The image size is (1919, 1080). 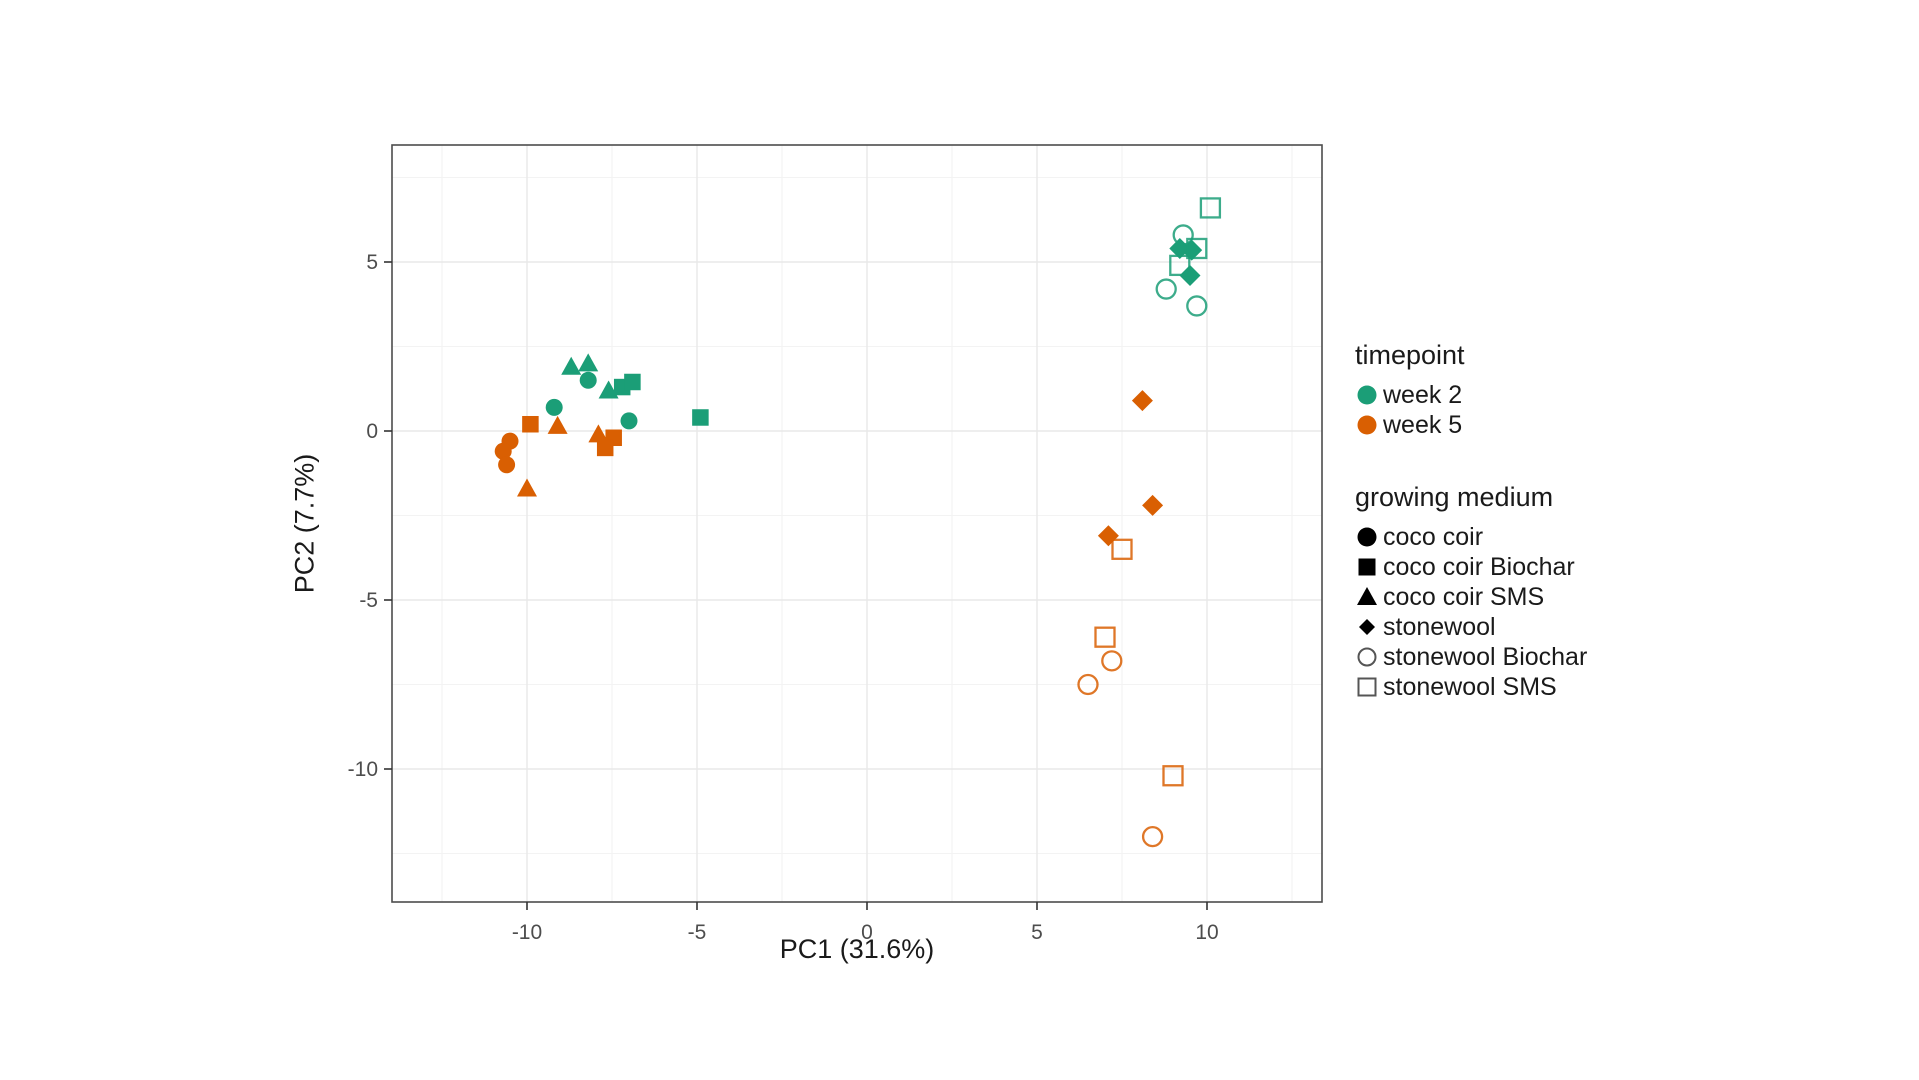 What do you see at coordinates (527, 932) in the screenshot?
I see `x-tick-label: -10` at bounding box center [527, 932].